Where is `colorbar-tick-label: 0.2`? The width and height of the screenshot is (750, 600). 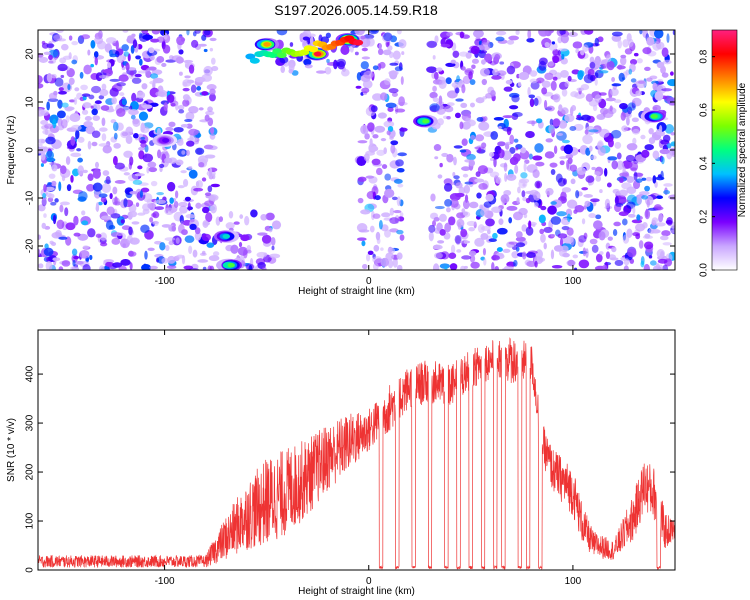 colorbar-tick-label: 0.2 is located at coordinates (704, 216).